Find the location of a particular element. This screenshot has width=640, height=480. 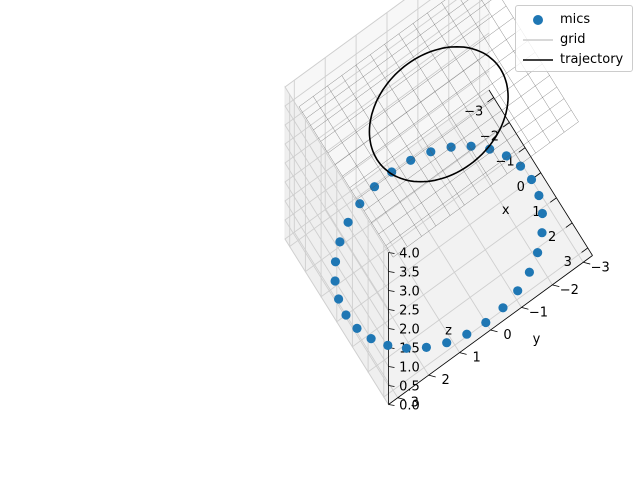

x-axis-label: x is located at coordinates (506, 210).